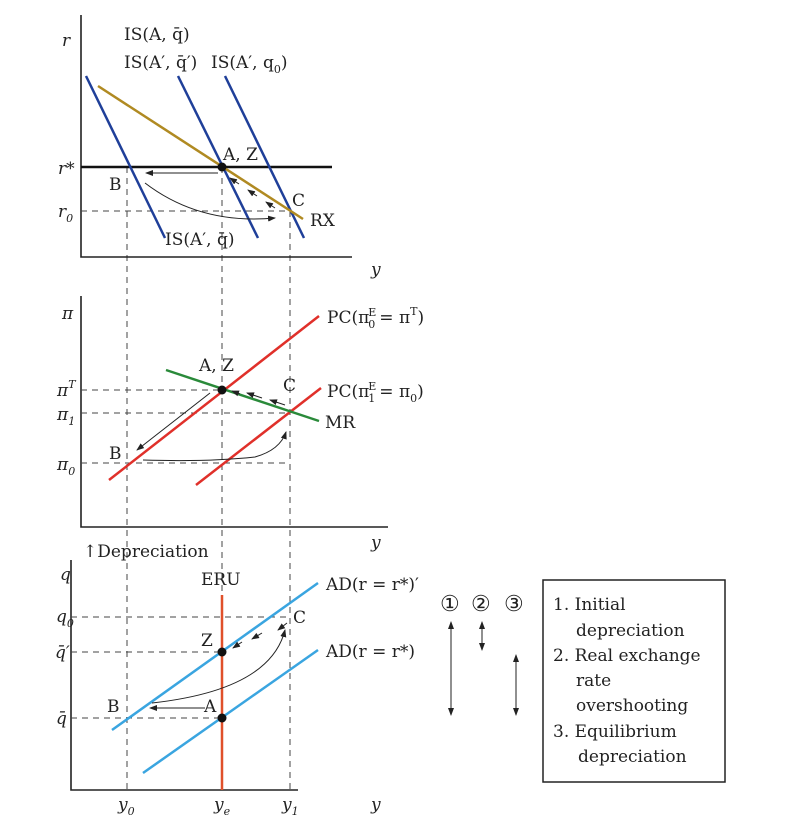 Image resolution: width=796 pixels, height=828 pixels. What do you see at coordinates (221, 580) in the screenshot?
I see `label-eru: ERU` at bounding box center [221, 580].